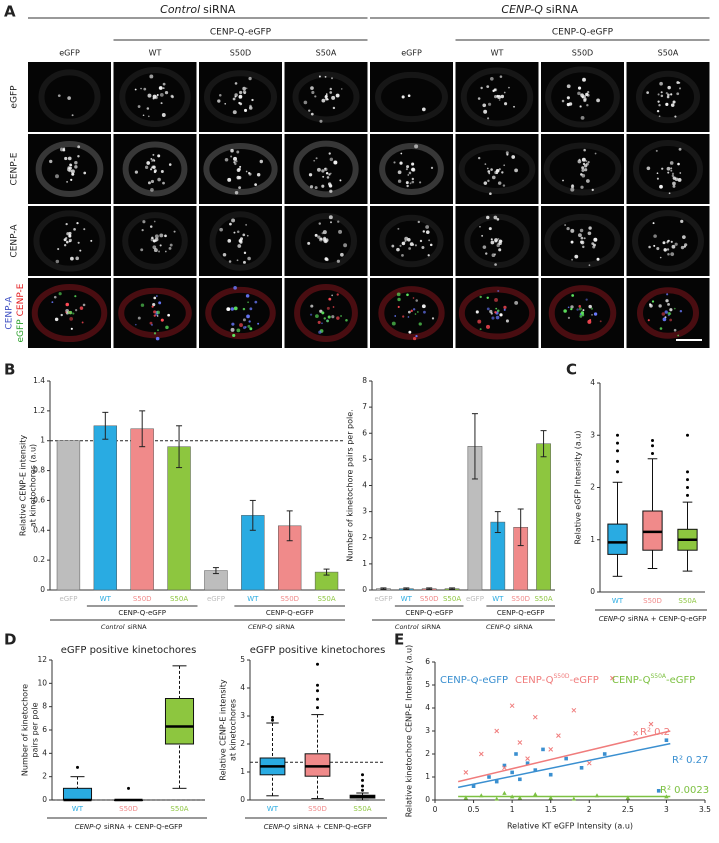 This screenshot has width=719, height=843. What do you see at coordinates (628, 809) in the screenshot?
I see `x-tick-label: 2.5` at bounding box center [628, 809].